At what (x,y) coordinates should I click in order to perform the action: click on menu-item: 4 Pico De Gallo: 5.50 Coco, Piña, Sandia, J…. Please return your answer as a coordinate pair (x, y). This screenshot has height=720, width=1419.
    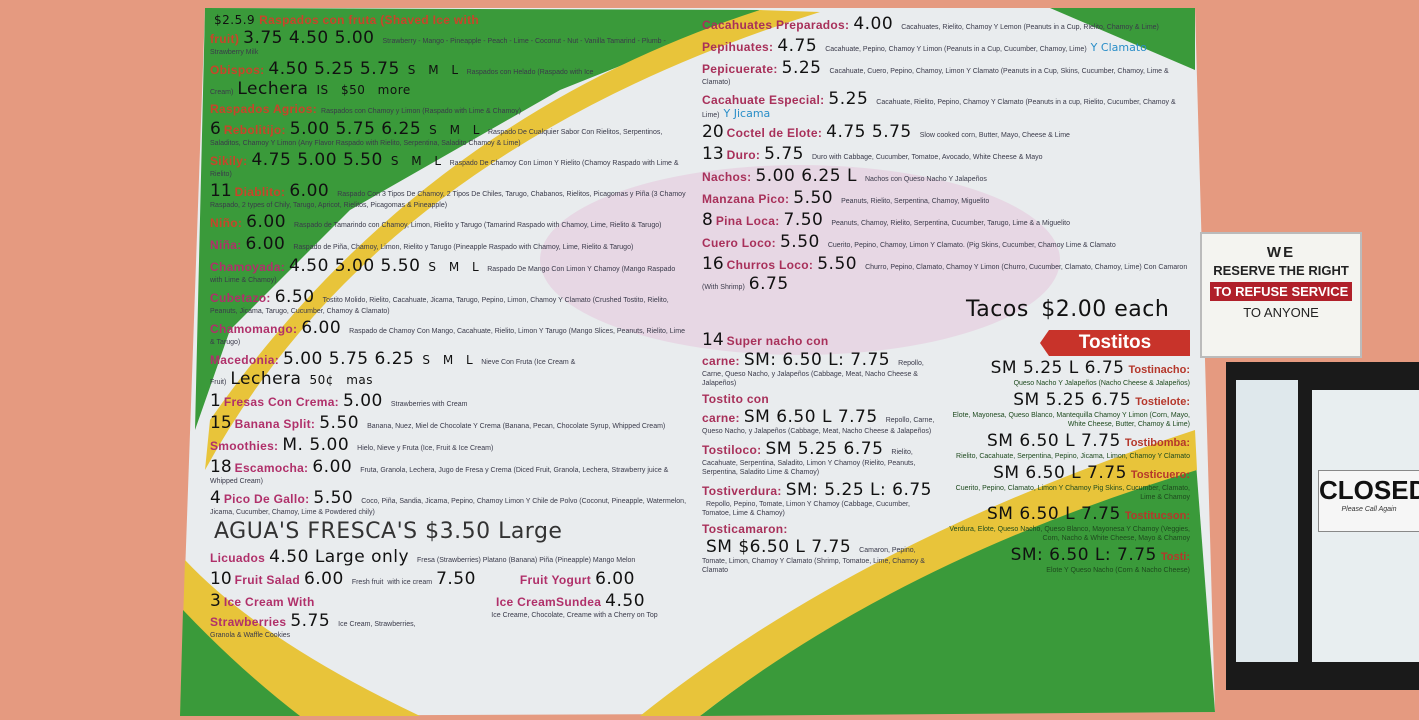
    Looking at the image, I should click on (449, 502).